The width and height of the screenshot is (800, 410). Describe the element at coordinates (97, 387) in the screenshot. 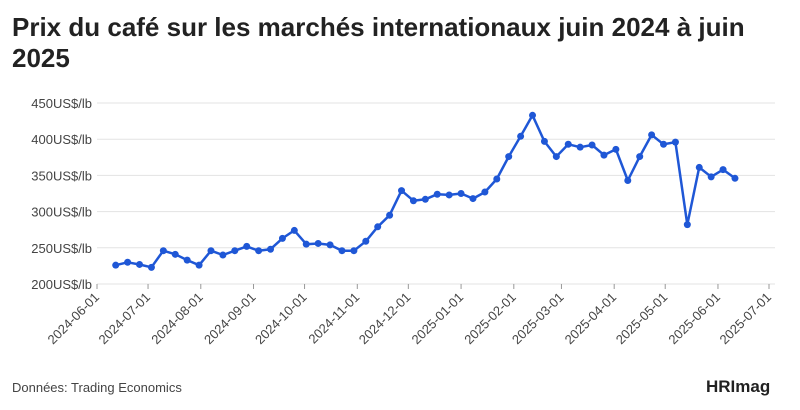

I see `source: Données: Trading Economics` at that location.